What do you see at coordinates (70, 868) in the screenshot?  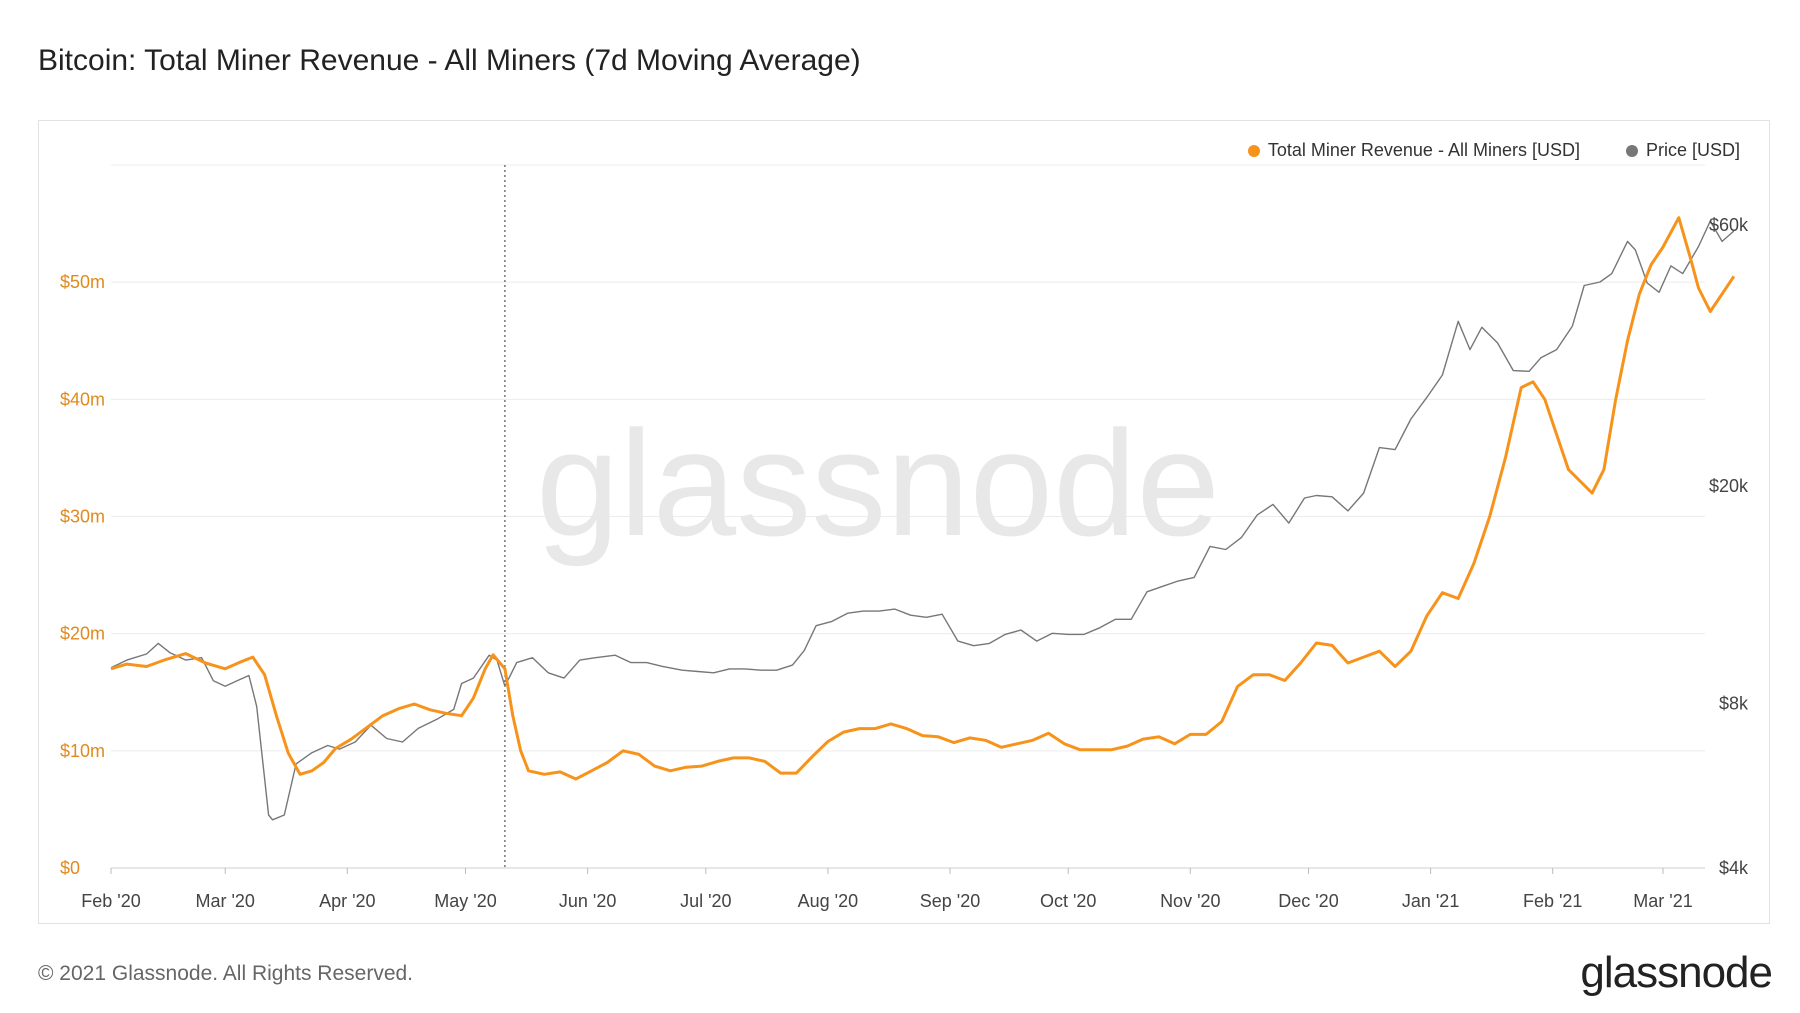 I see `y-left-tick-label: $0` at bounding box center [70, 868].